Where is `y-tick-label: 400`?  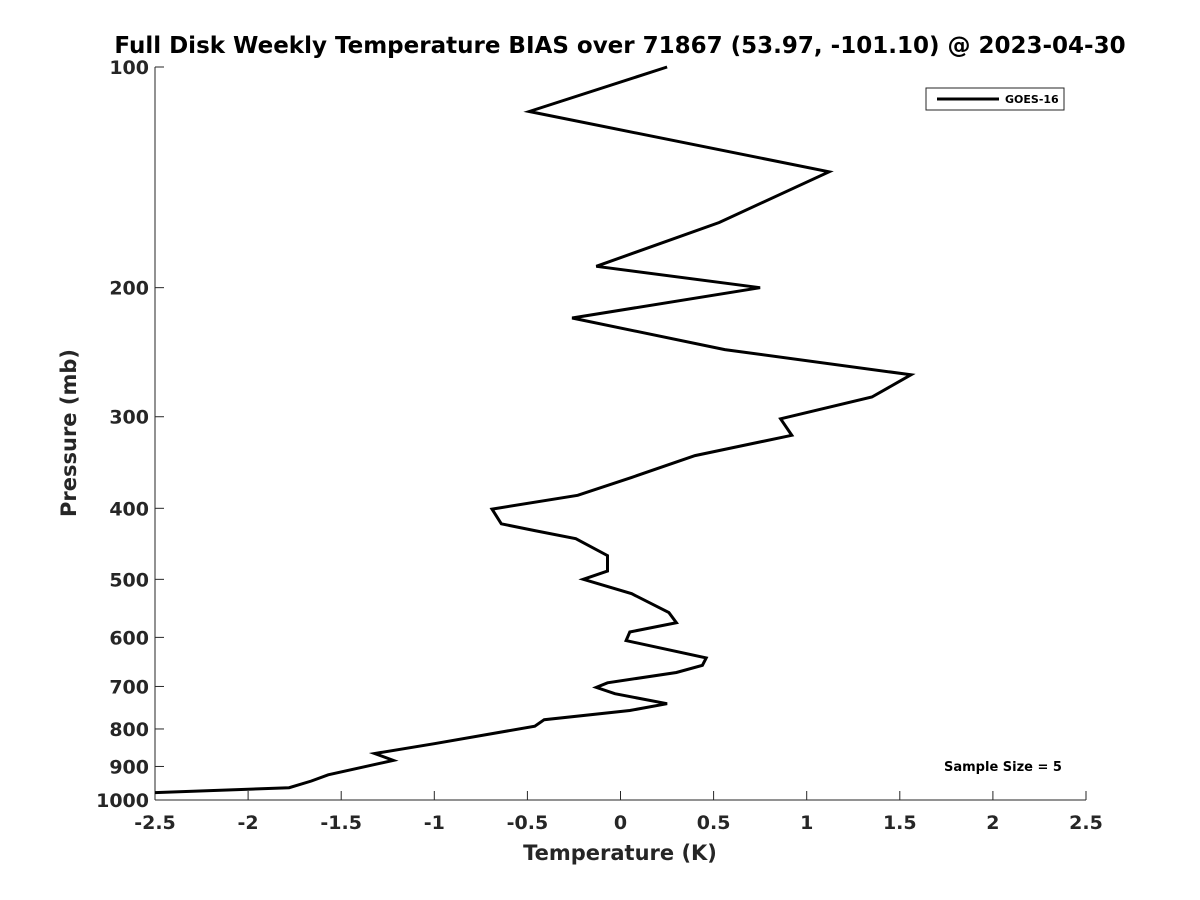
y-tick-label: 400 is located at coordinates (129, 509).